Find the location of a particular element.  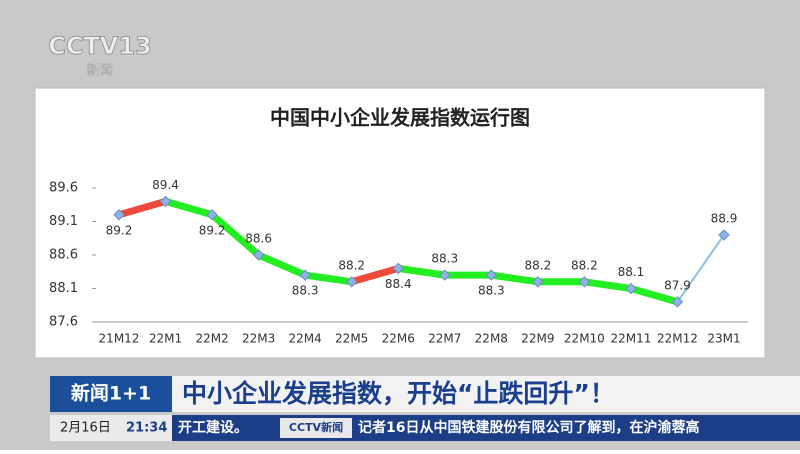

x-tick-label: 21M12 is located at coordinates (119, 339).